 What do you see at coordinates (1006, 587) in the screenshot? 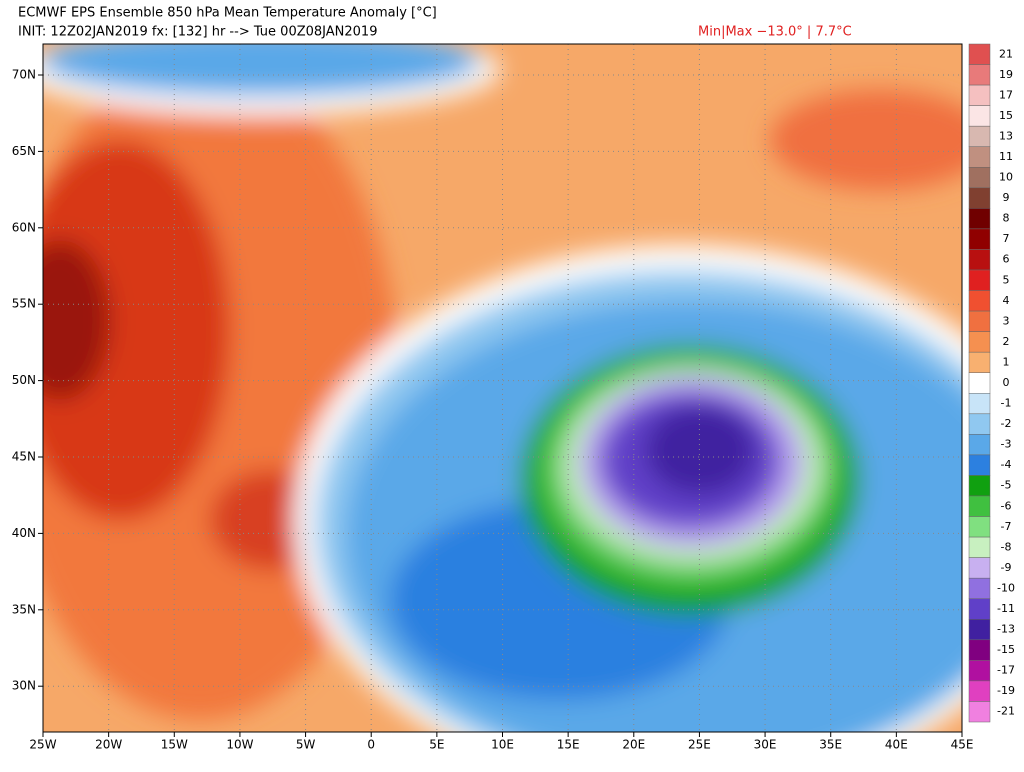
I see `colorbar-label: -10` at bounding box center [1006, 587].